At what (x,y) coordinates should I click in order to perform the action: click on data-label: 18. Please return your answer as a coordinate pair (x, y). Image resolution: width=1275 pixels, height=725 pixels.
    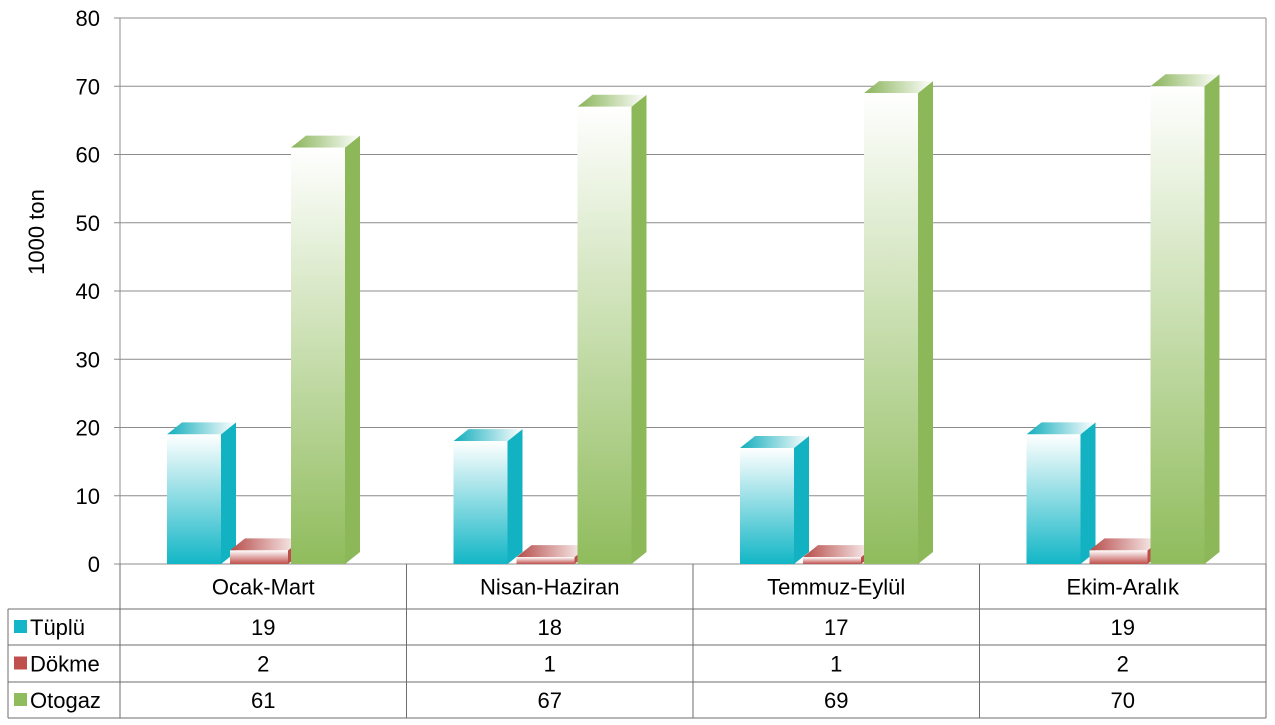
    Looking at the image, I should click on (550, 627).